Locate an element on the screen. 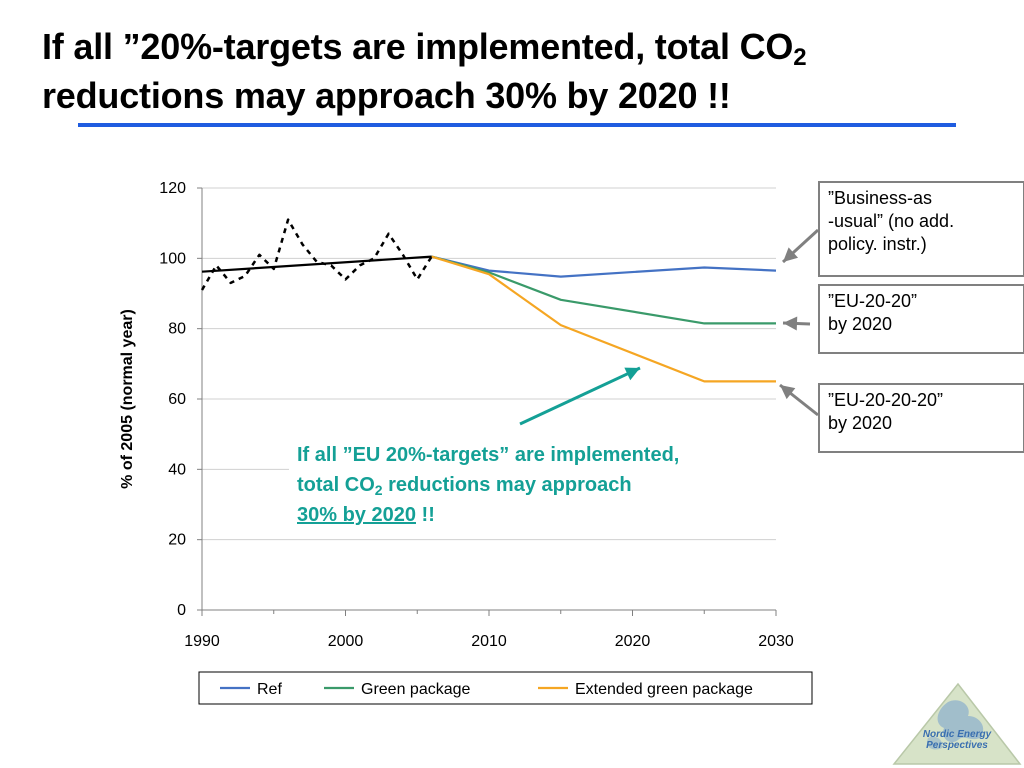 Image resolution: width=1024 pixels, height=768 pixels. series-line-ref is located at coordinates (604, 266).